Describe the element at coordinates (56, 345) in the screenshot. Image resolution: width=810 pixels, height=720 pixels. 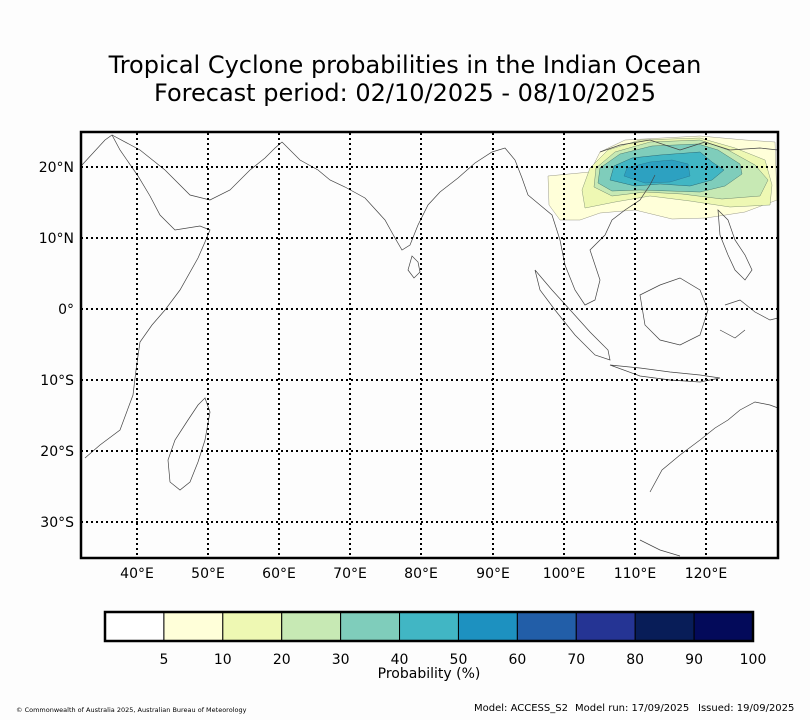
I see `lat-tick-labels: 20°N 10°N 0° 10°S 20°S 30°S` at that location.